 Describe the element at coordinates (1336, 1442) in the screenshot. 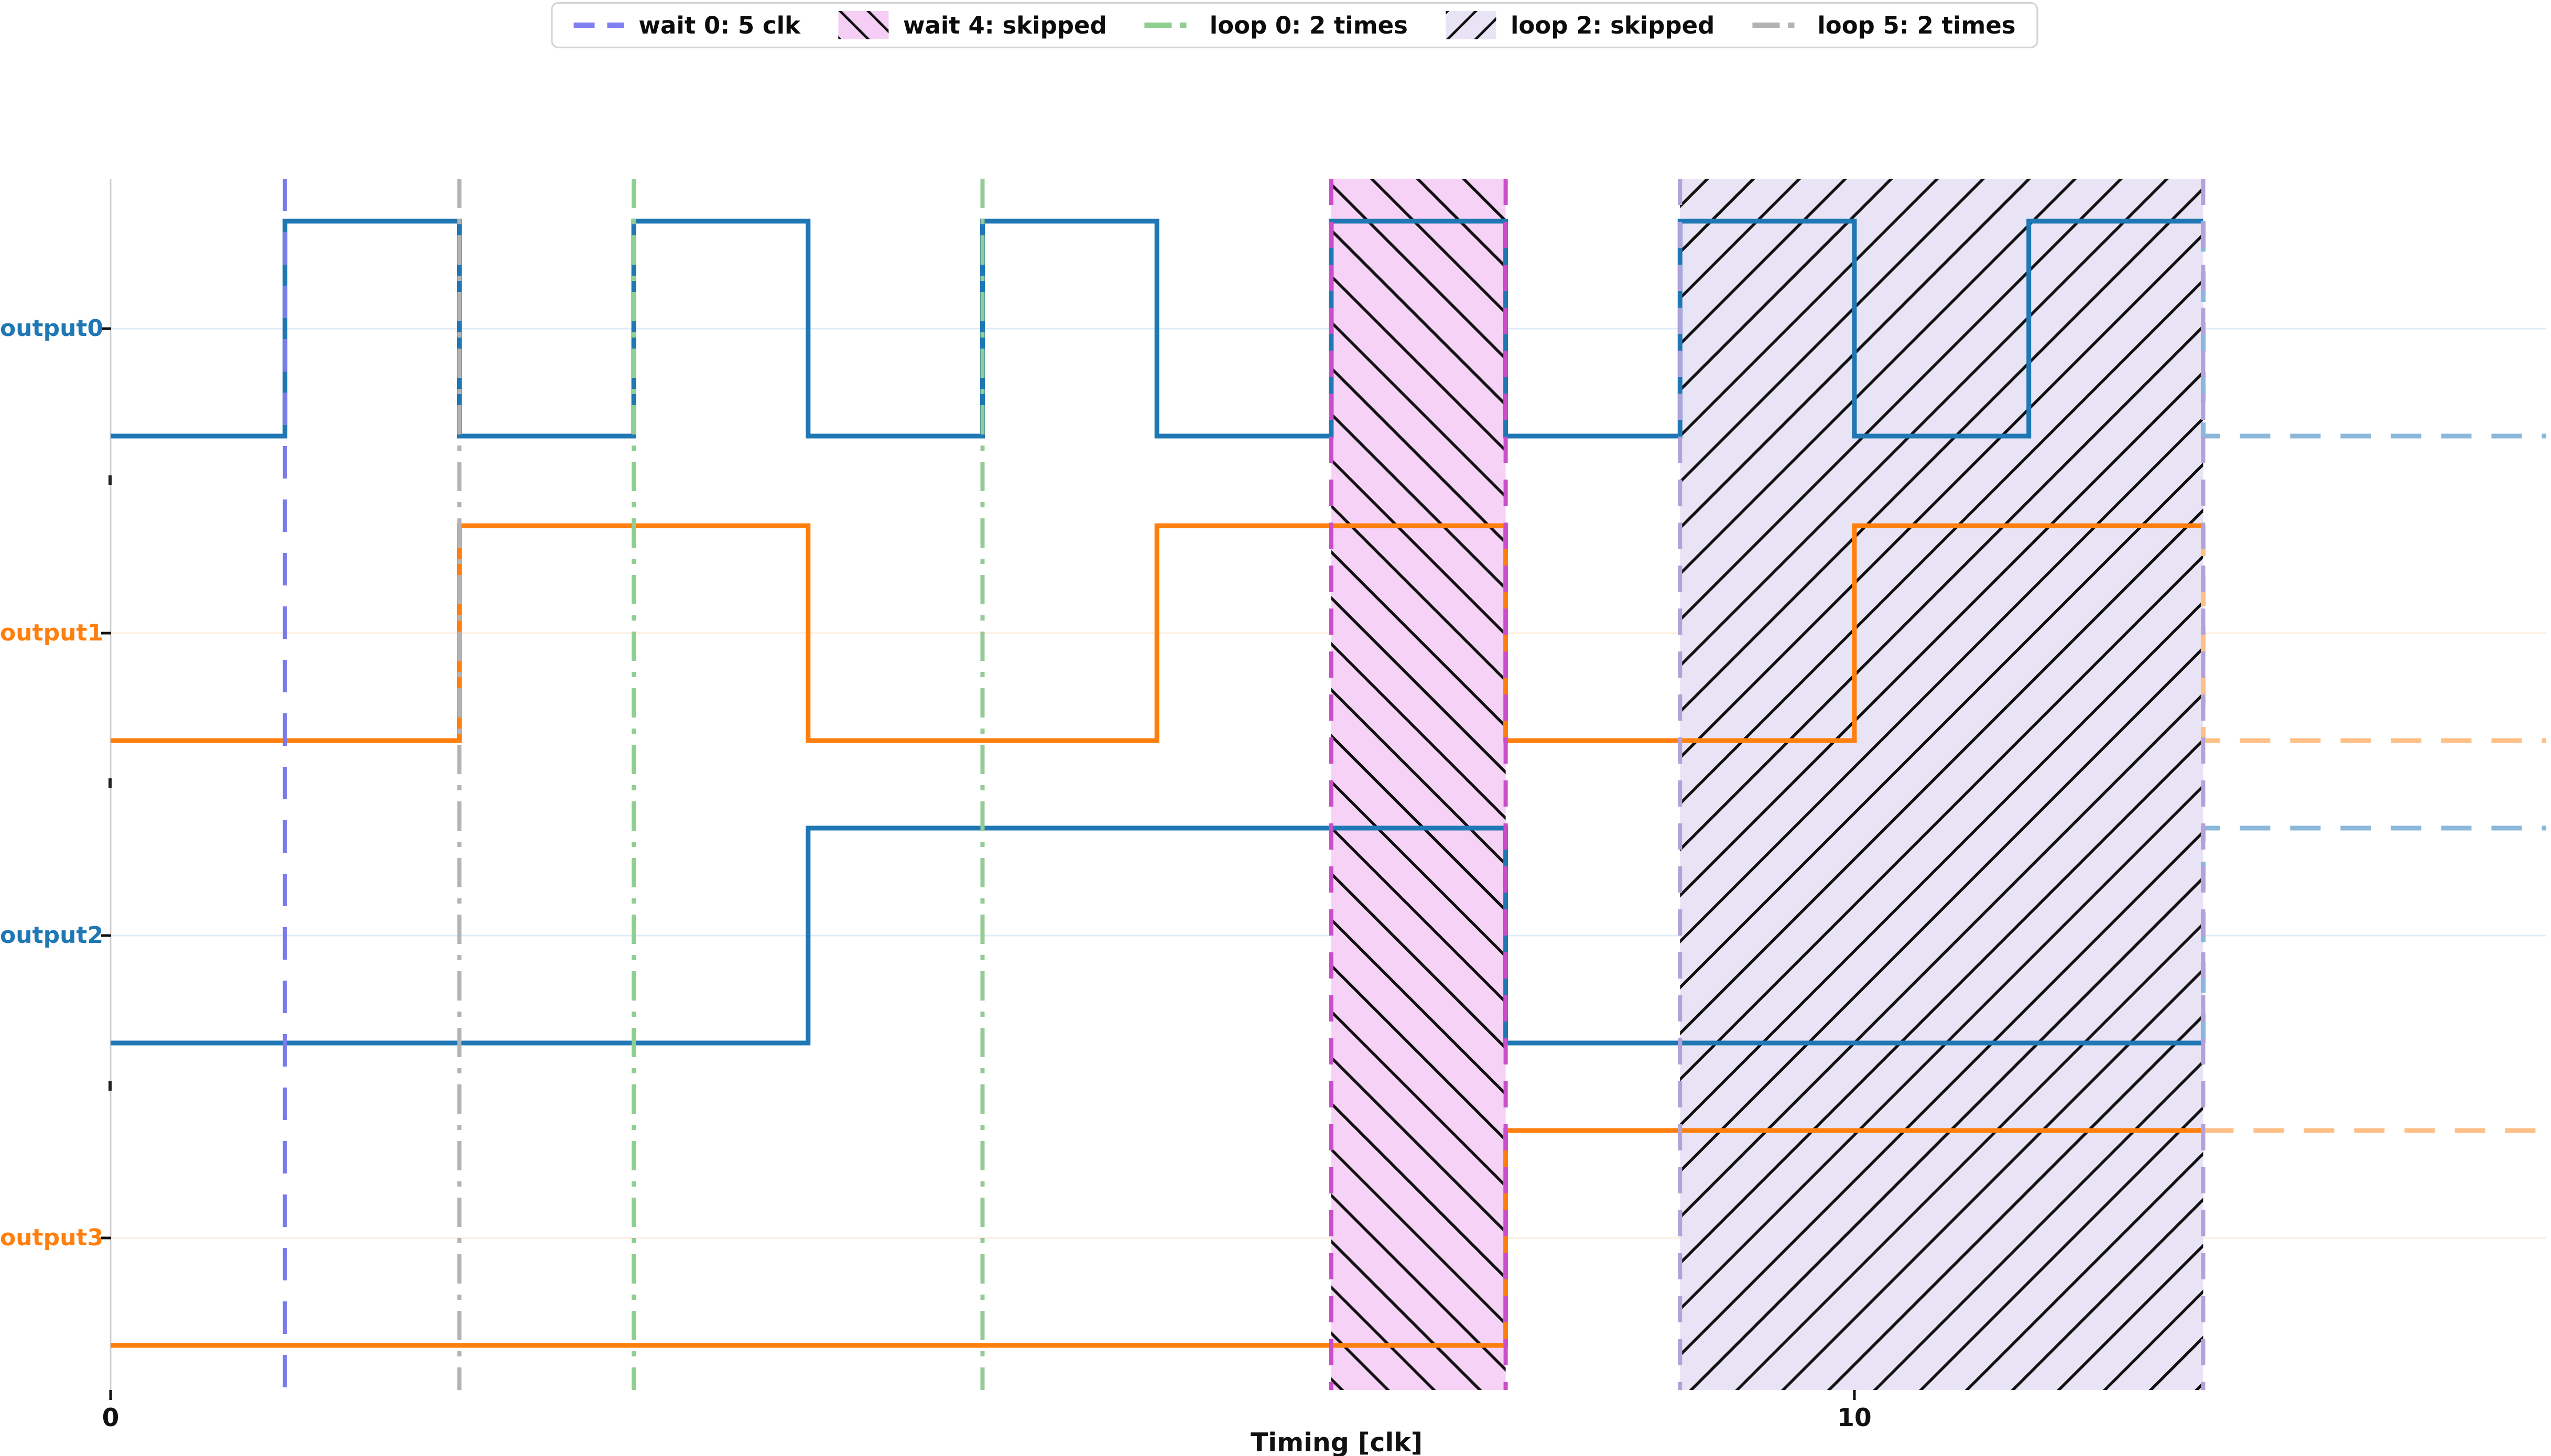

I see `x-axis-title: Timing [clk]` at that location.